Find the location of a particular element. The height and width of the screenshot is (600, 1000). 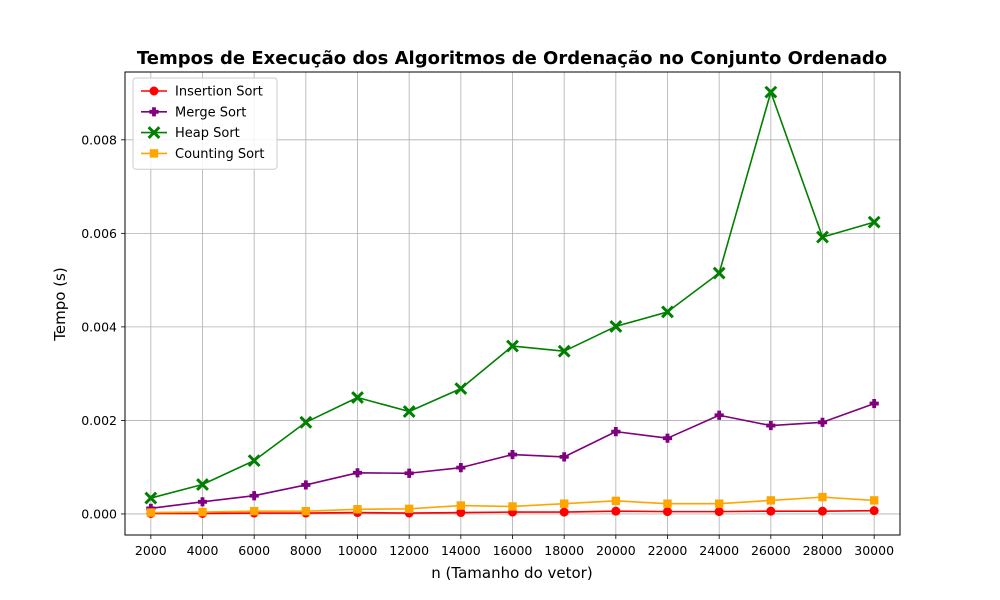

x-tick-label: 2000 is located at coordinates (151, 550).